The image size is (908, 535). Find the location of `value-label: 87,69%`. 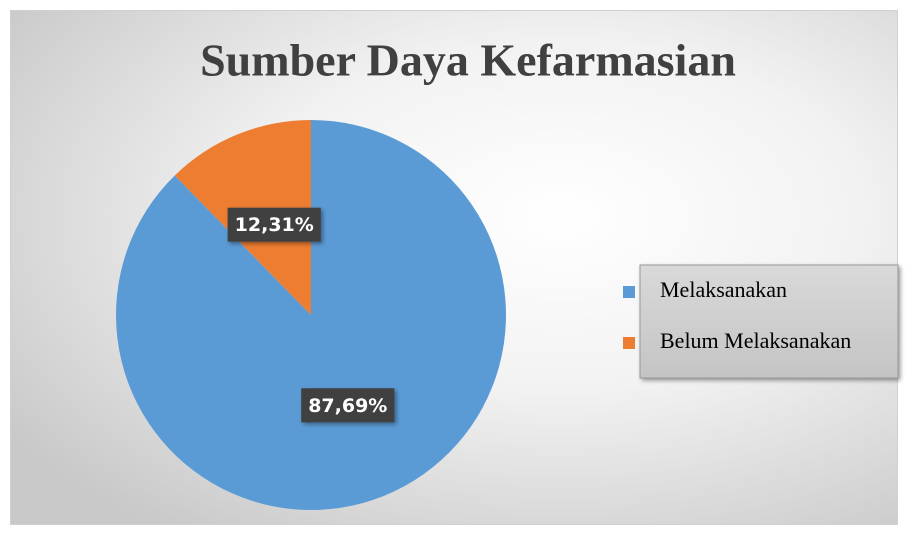

value-label: 87,69% is located at coordinates (347, 406).